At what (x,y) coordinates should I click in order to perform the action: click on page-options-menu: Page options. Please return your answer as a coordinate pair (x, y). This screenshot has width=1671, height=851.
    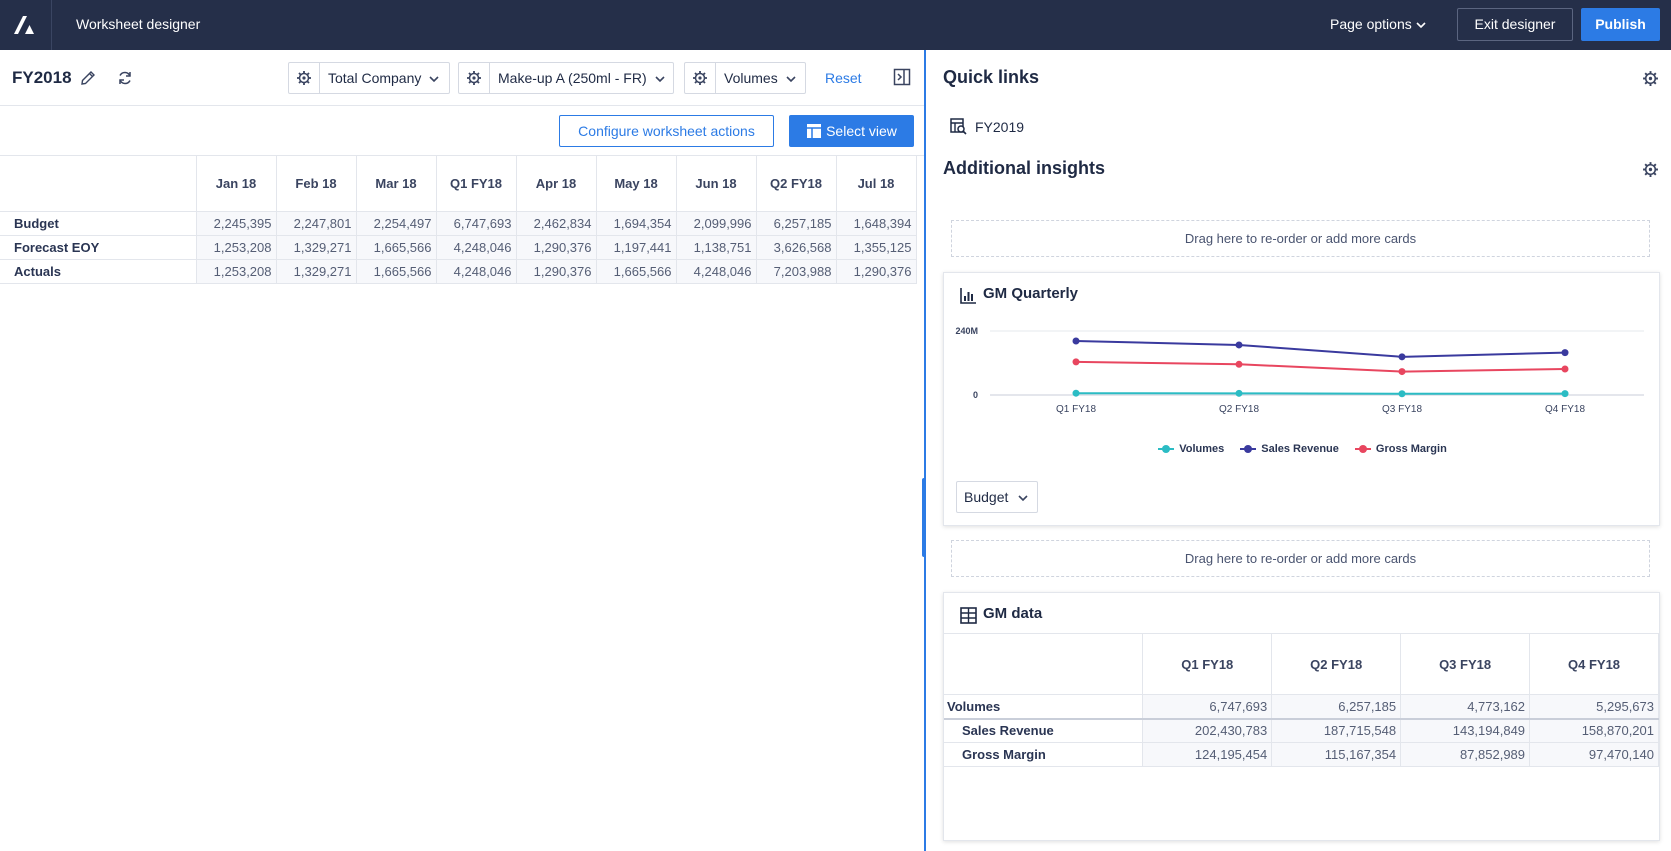
    Looking at the image, I should click on (1378, 24).